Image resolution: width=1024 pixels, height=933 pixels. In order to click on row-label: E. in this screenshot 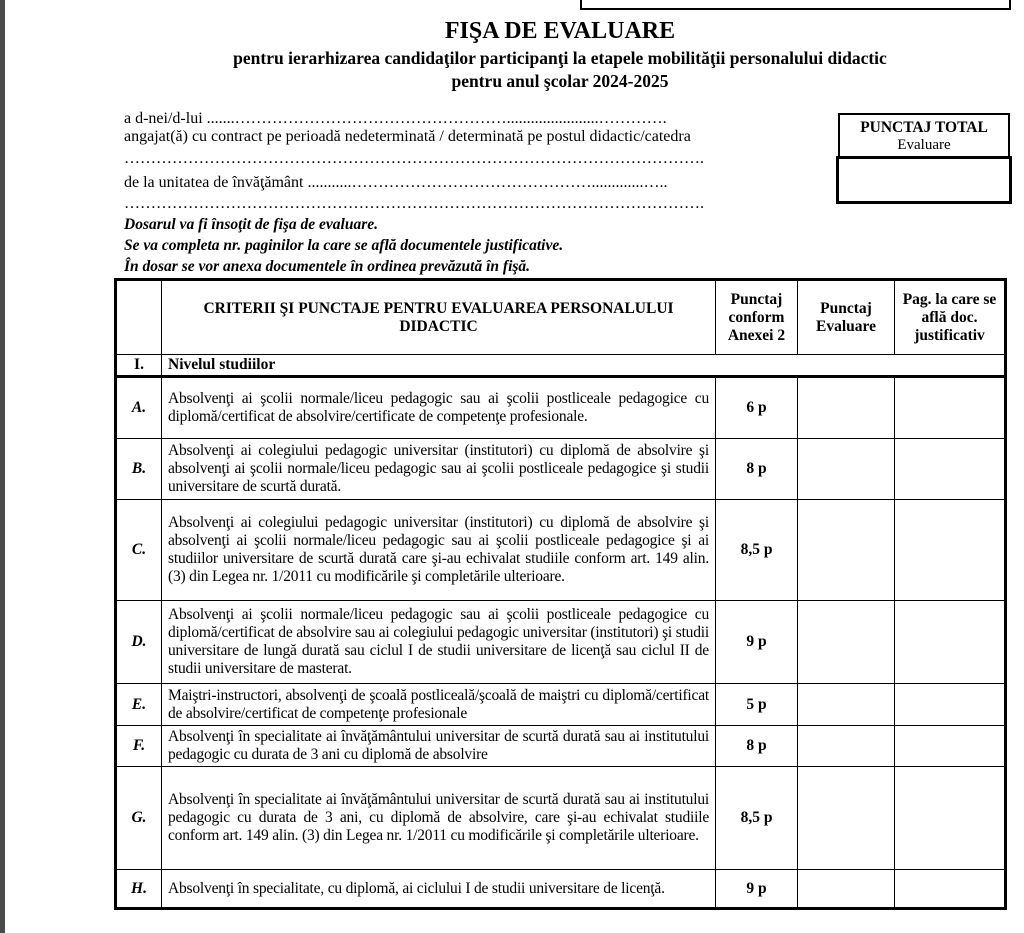, I will do `click(138, 704)`.